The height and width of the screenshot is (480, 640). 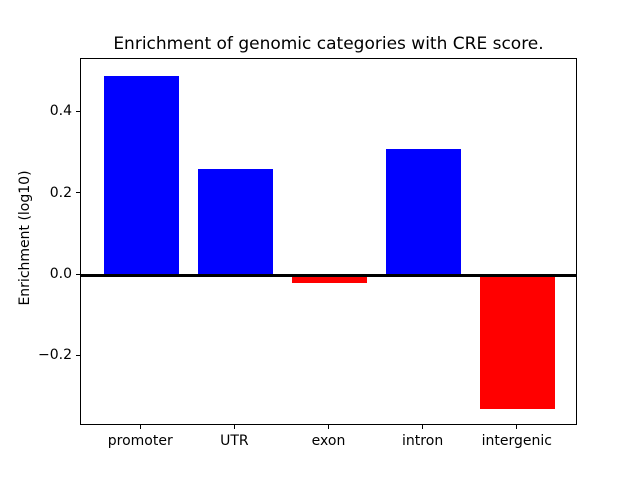 What do you see at coordinates (516, 441) in the screenshot?
I see `x-tick-label-intergenic: intergenic` at bounding box center [516, 441].